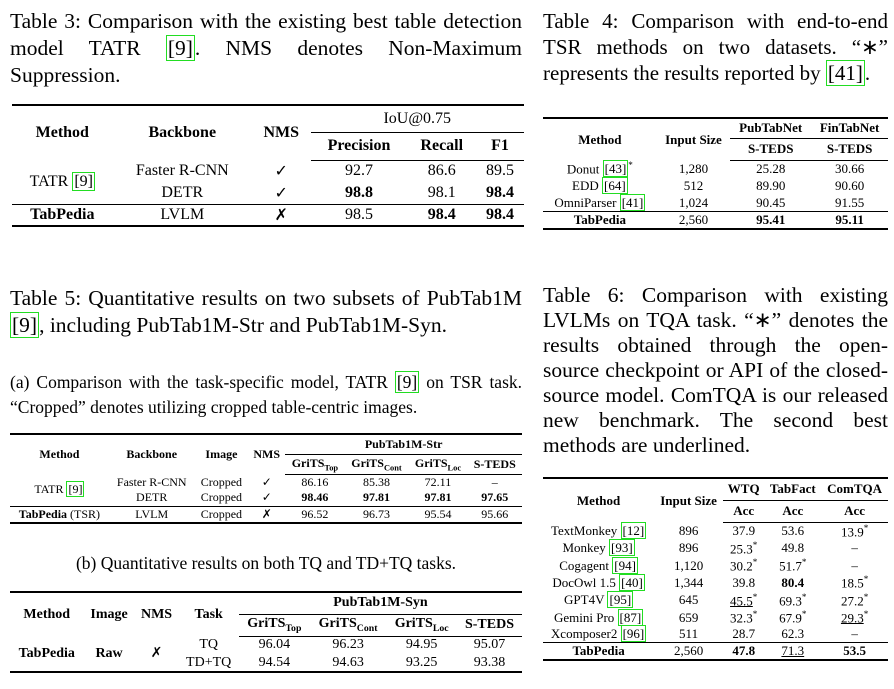 This screenshot has height=689, width=894. What do you see at coordinates (598, 600) in the screenshot?
I see `table-cell: GPT4V [95]` at bounding box center [598, 600].